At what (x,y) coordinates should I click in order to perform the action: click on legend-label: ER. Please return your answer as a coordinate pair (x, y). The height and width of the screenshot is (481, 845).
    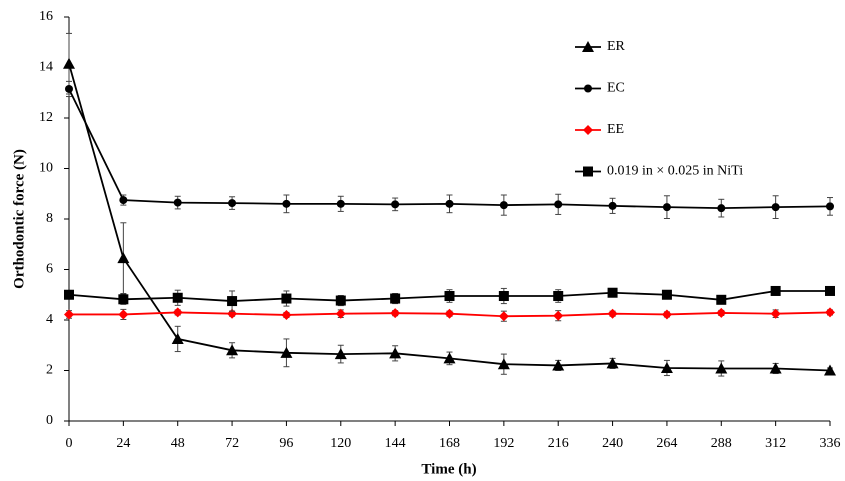
    Looking at the image, I should click on (616, 46).